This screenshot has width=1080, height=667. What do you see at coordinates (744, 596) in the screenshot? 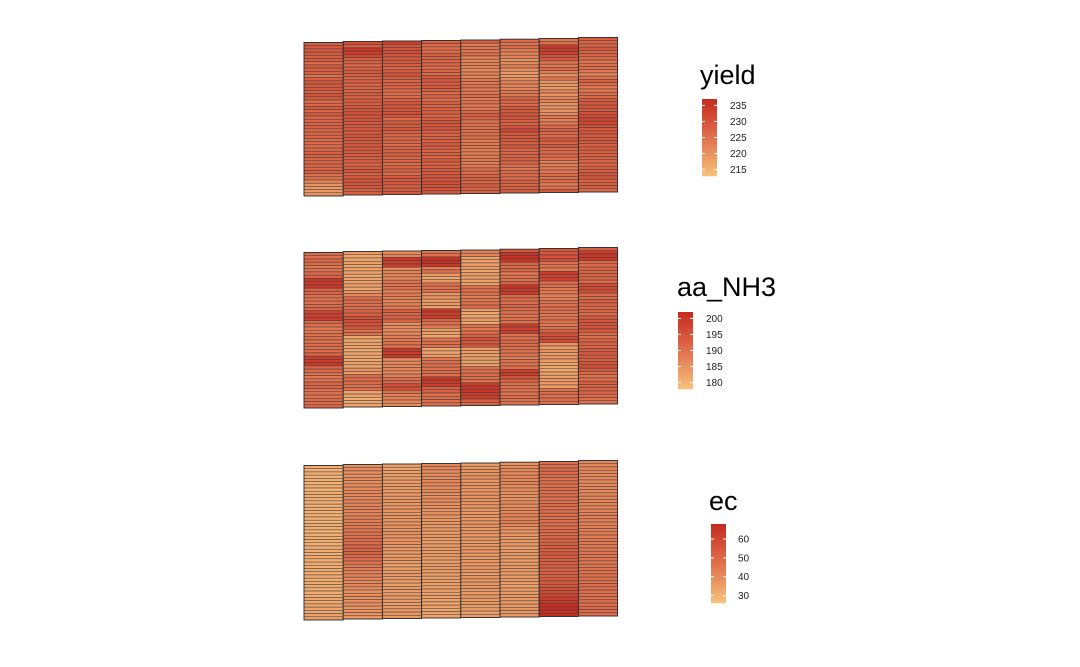
I see `legend-tick-label: 30` at bounding box center [744, 596].